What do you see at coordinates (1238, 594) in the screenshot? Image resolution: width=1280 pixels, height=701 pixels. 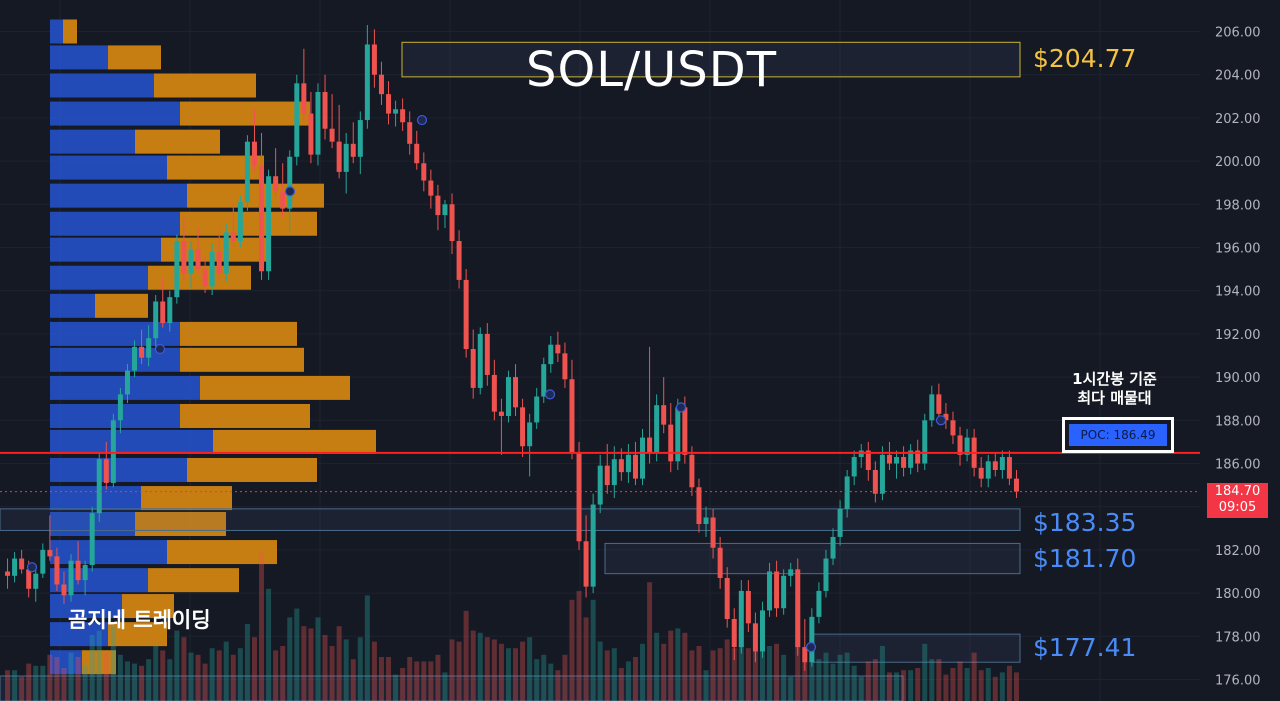 I see `y-tick-label: 180.00` at bounding box center [1238, 594].